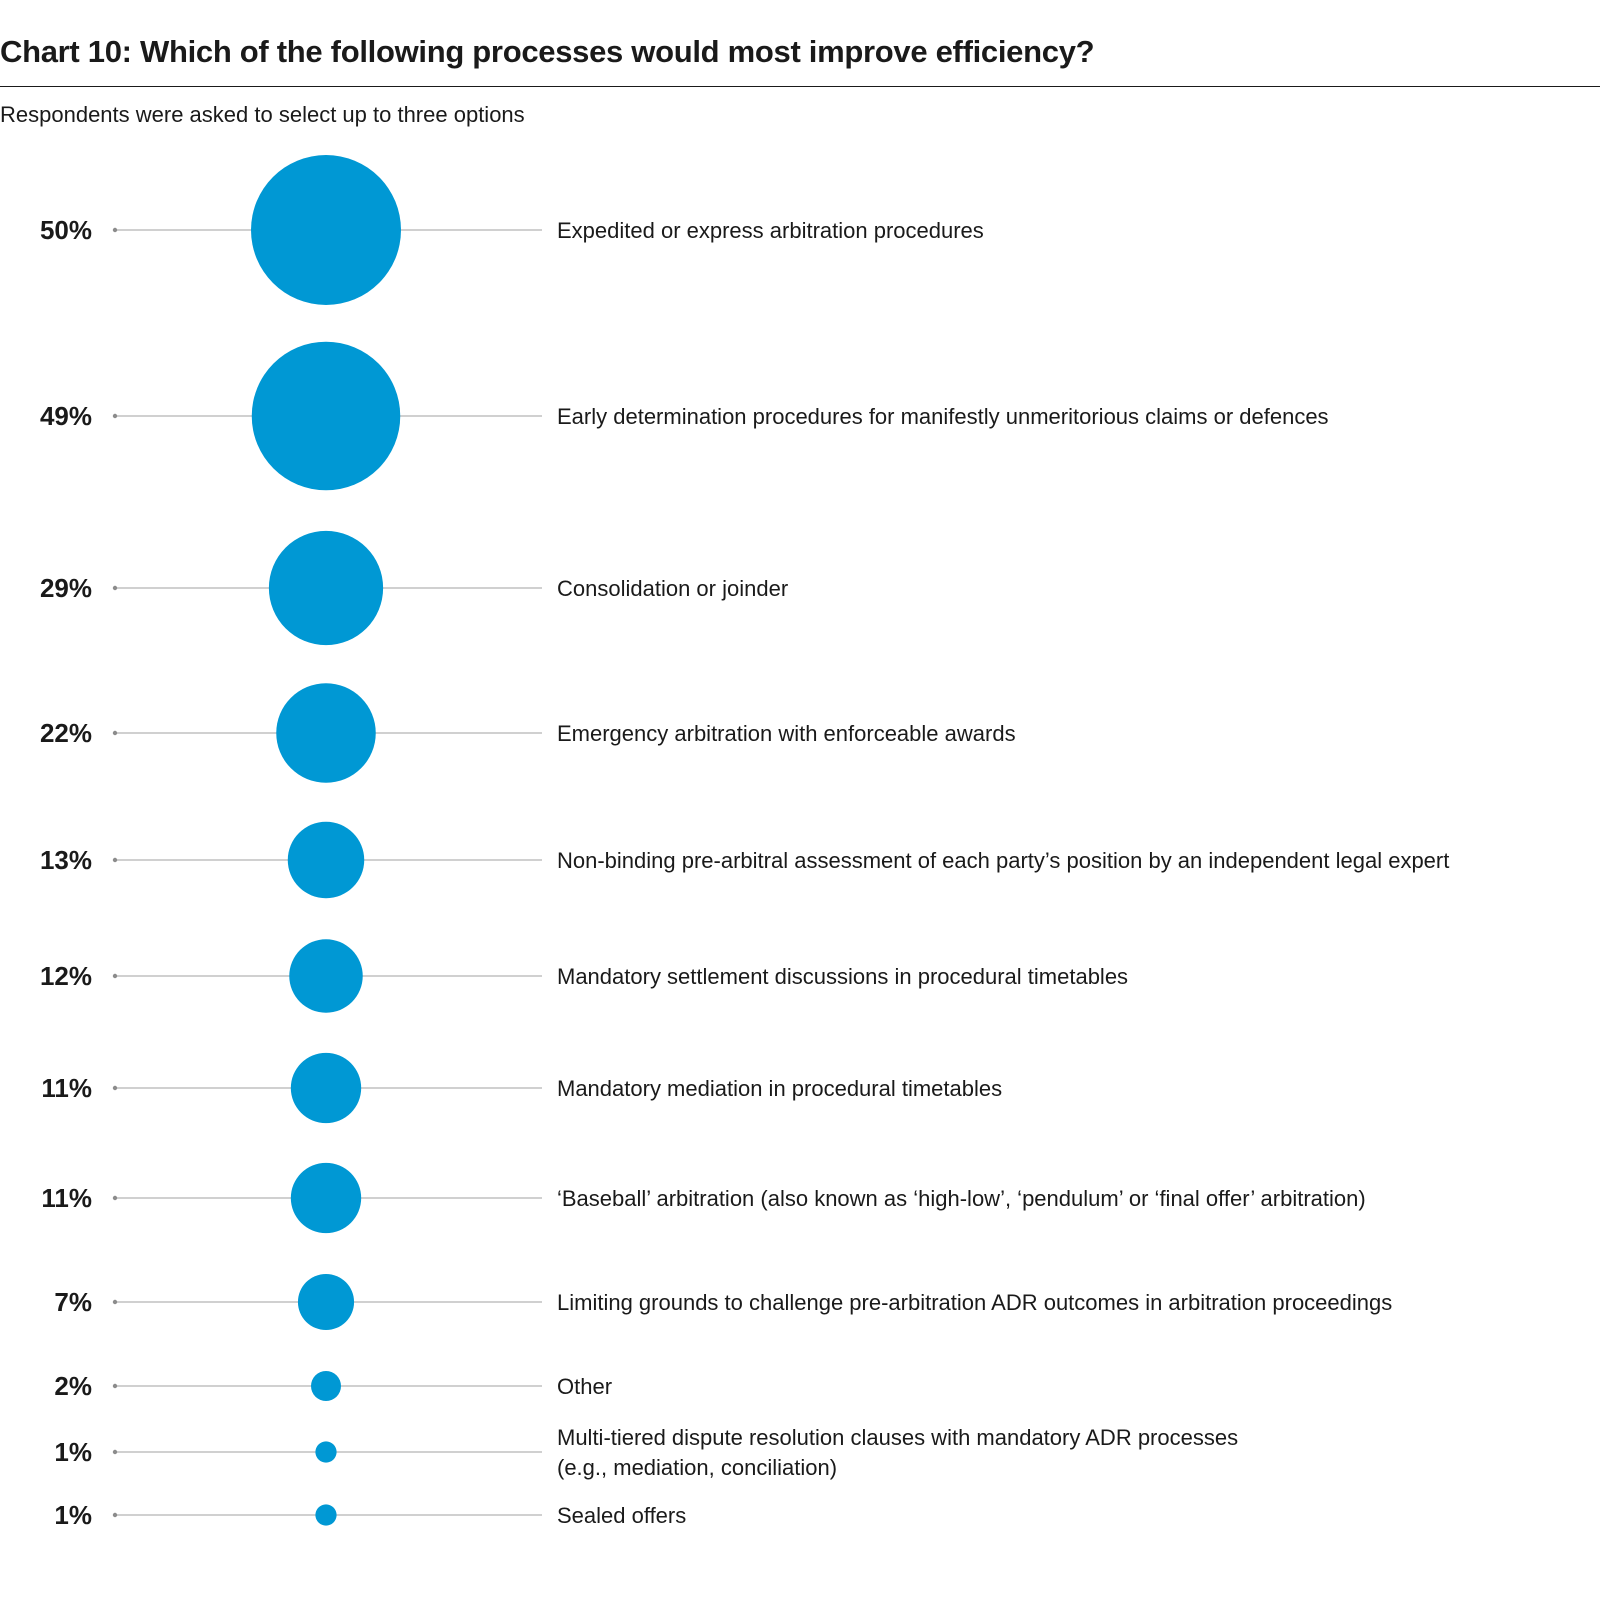 The height and width of the screenshot is (1602, 1600). What do you see at coordinates (66, 588) in the screenshot?
I see `value-label: 29%` at bounding box center [66, 588].